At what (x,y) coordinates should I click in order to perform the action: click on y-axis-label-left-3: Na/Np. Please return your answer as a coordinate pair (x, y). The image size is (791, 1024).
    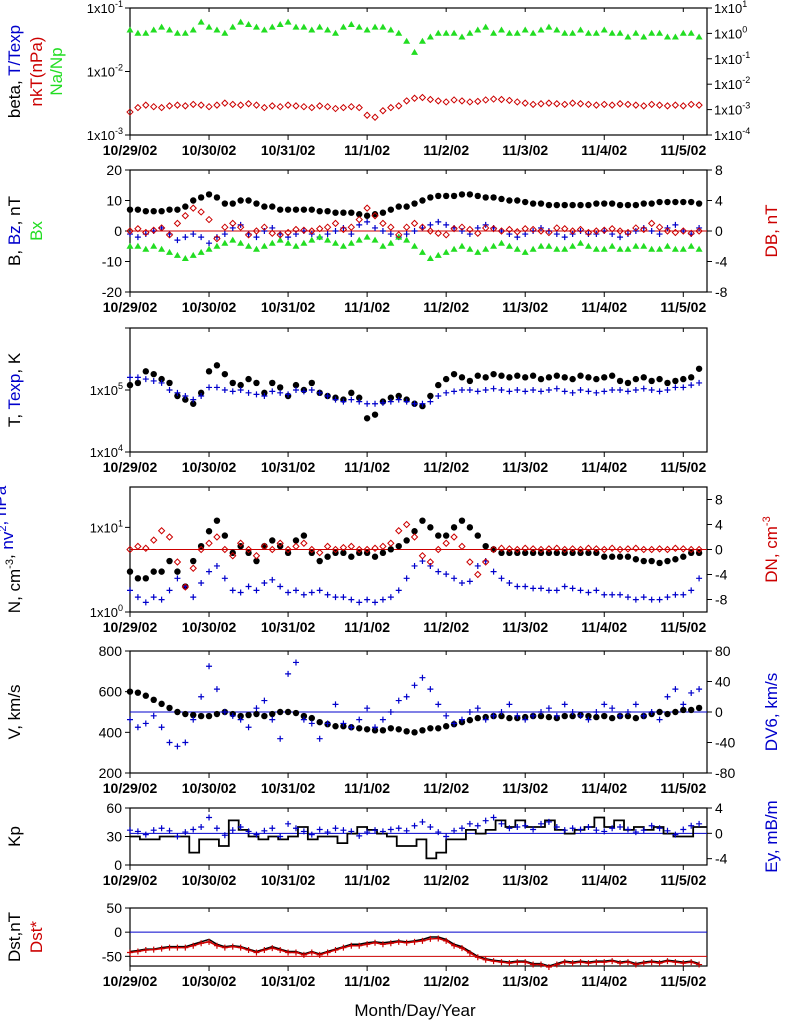
    Looking at the image, I should click on (56, 71).